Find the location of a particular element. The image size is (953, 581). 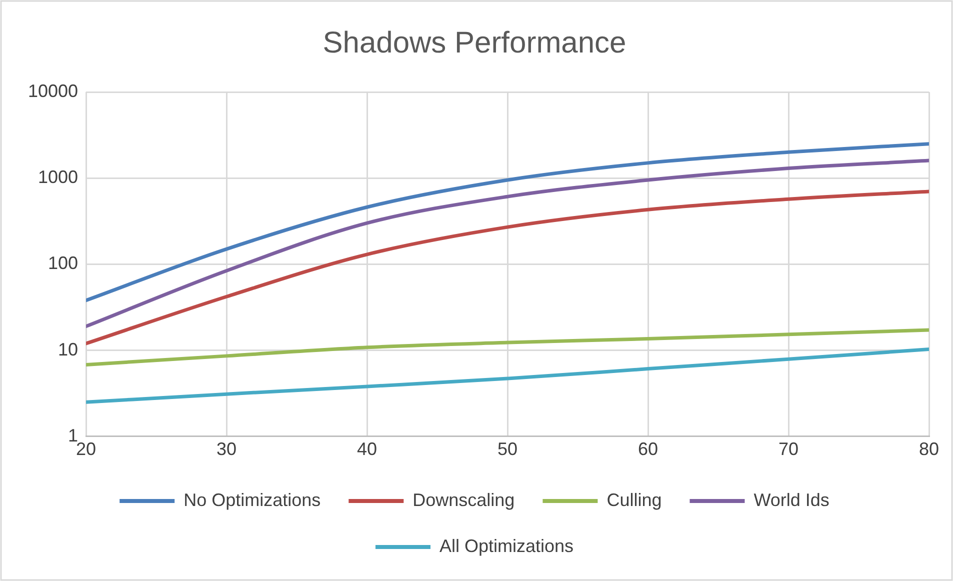

legend-label: No Optimizations is located at coordinates (252, 500).